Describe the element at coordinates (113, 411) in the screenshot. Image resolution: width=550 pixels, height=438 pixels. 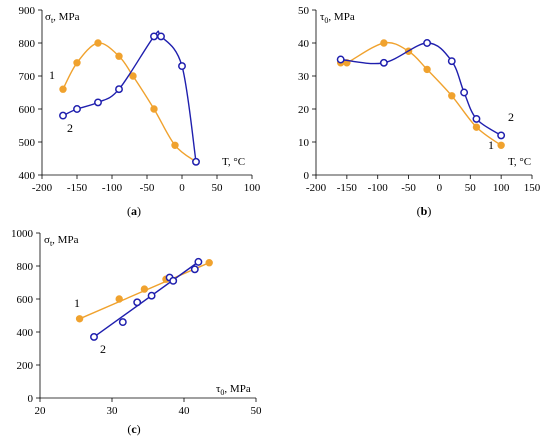
I see `x-tick-label: 30` at that location.